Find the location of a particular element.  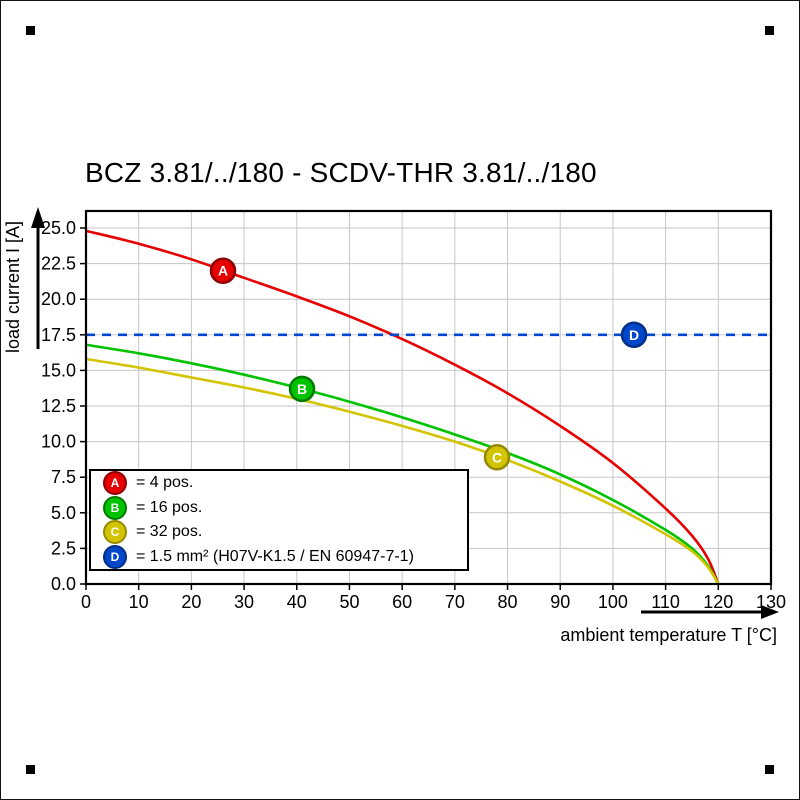

x-tick-label: 100 is located at coordinates (613, 602).